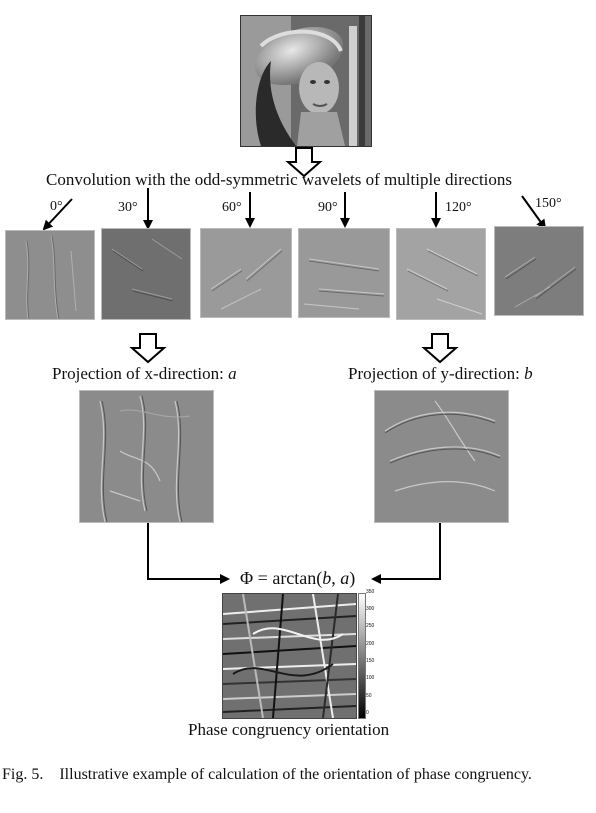 This screenshot has height=813, width=596. What do you see at coordinates (288, 578) in the screenshot?
I see `formula-eq: = arctan(` at bounding box center [288, 578].